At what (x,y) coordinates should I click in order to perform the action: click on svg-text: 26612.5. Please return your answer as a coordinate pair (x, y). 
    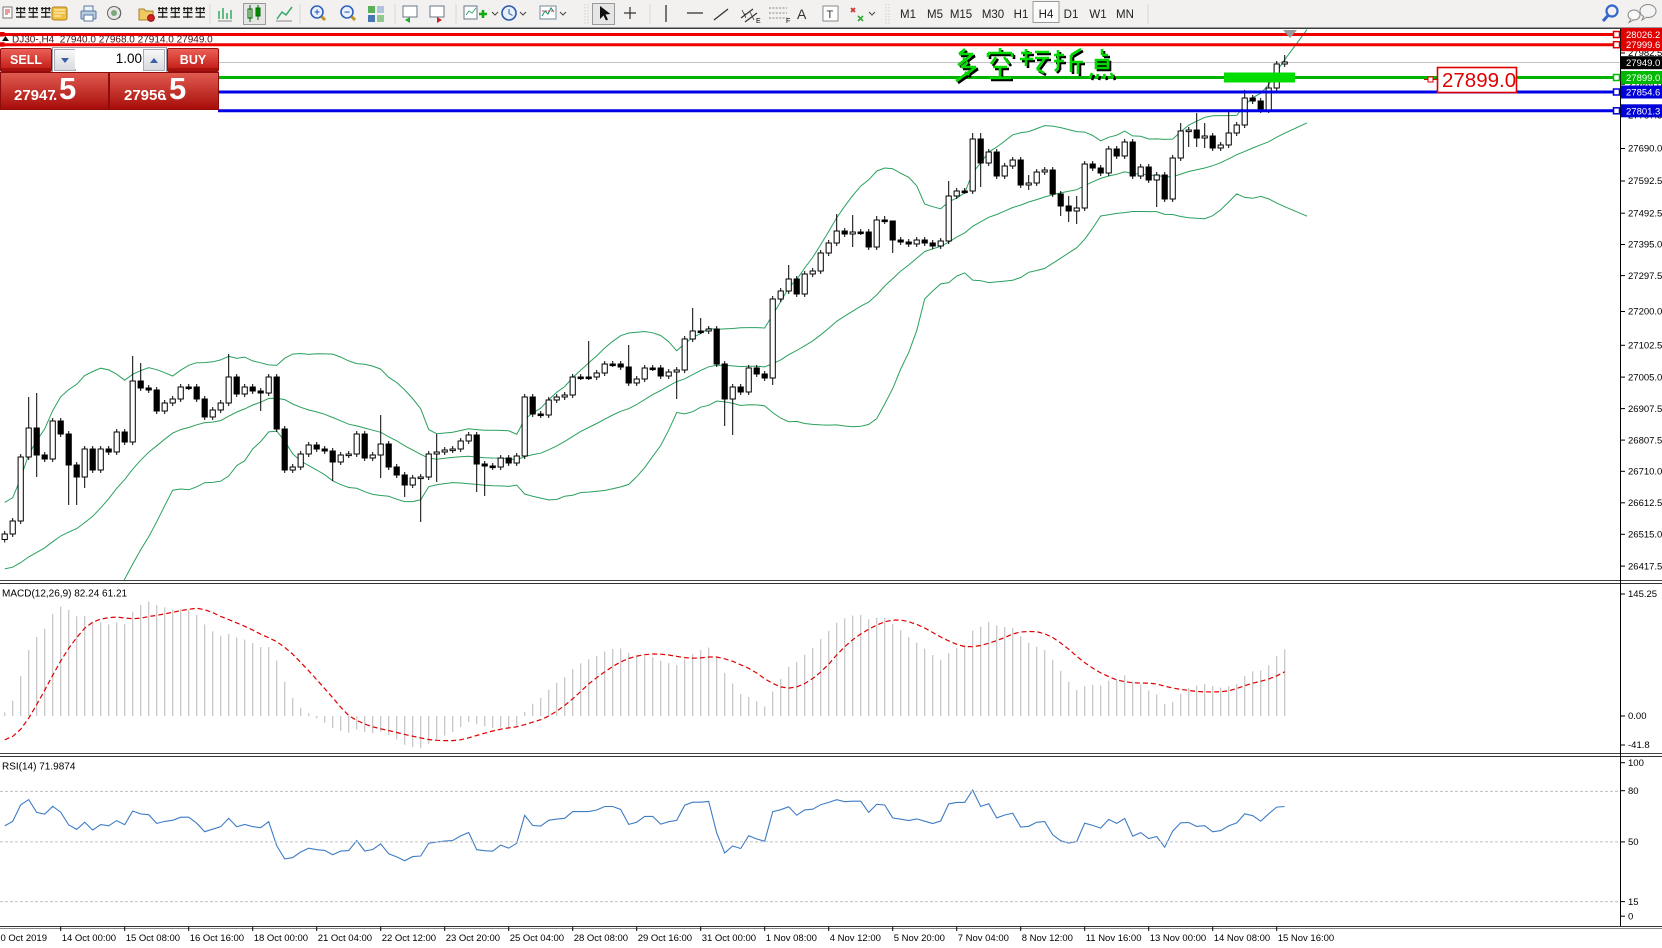
    Looking at the image, I should click on (1645, 503).